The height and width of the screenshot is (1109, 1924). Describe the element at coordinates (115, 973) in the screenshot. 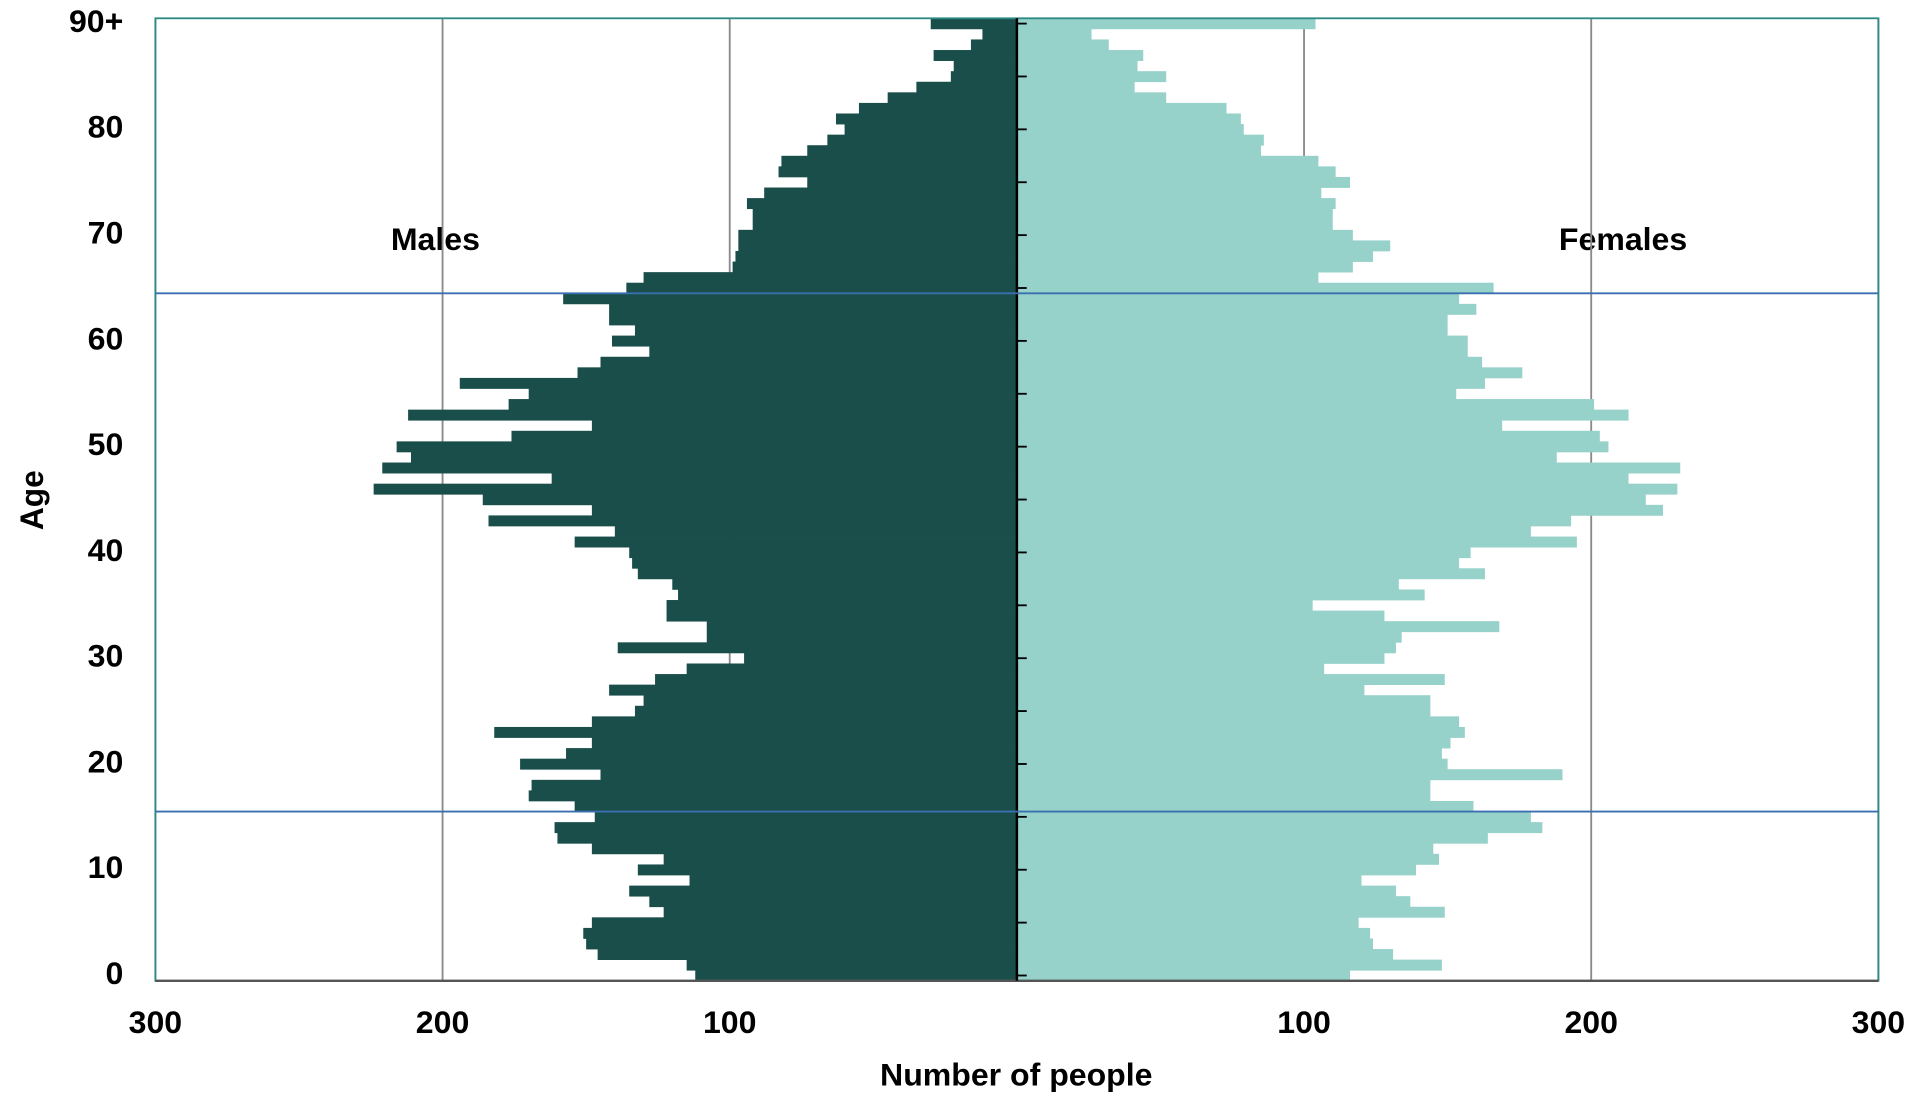

I see `y-tick-label: 0` at that location.